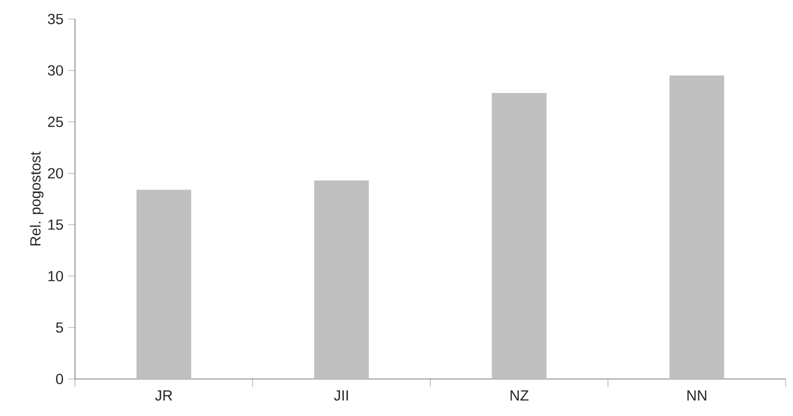 The image size is (793, 416). Describe the element at coordinates (55, 225) in the screenshot. I see `y-tick-label: 15` at that location.